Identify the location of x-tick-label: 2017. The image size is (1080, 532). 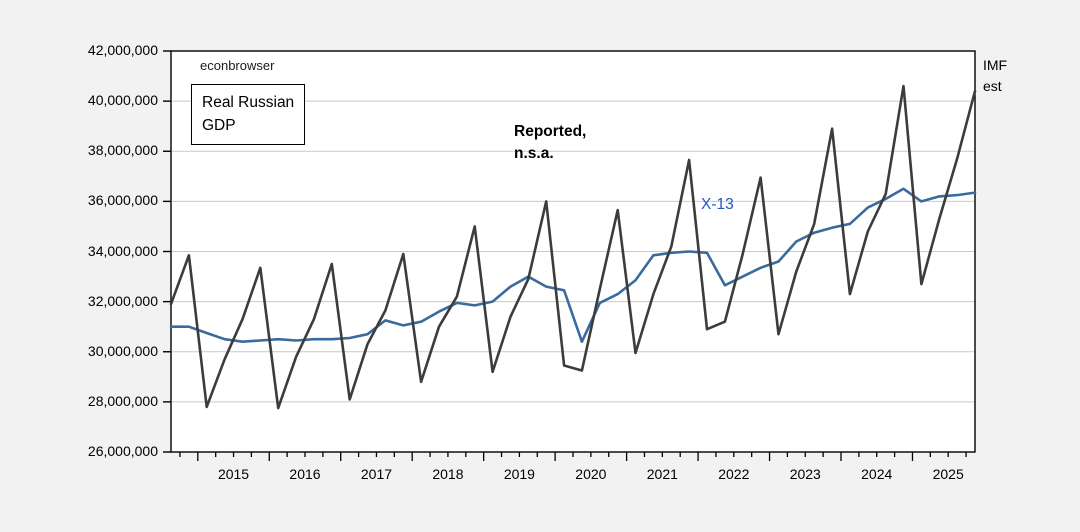
(376, 474).